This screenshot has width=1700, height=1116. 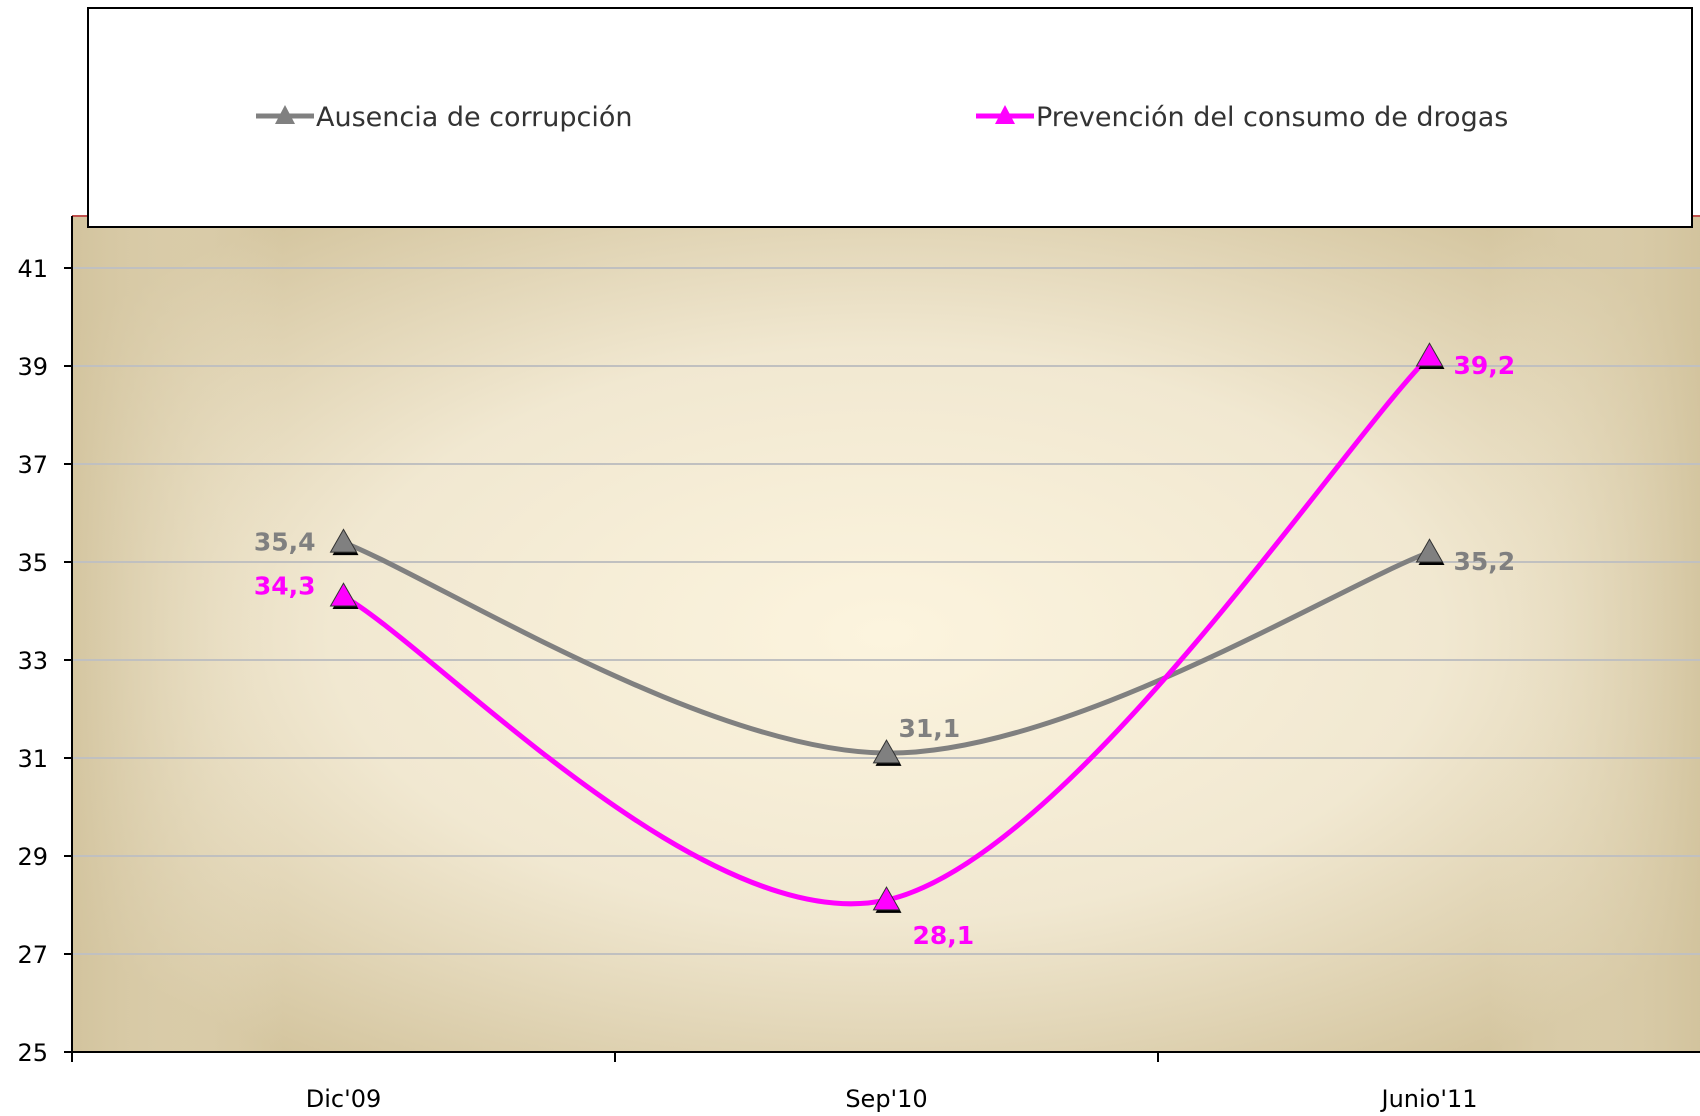 I want to click on data-label: 34,3, so click(x=285, y=585).